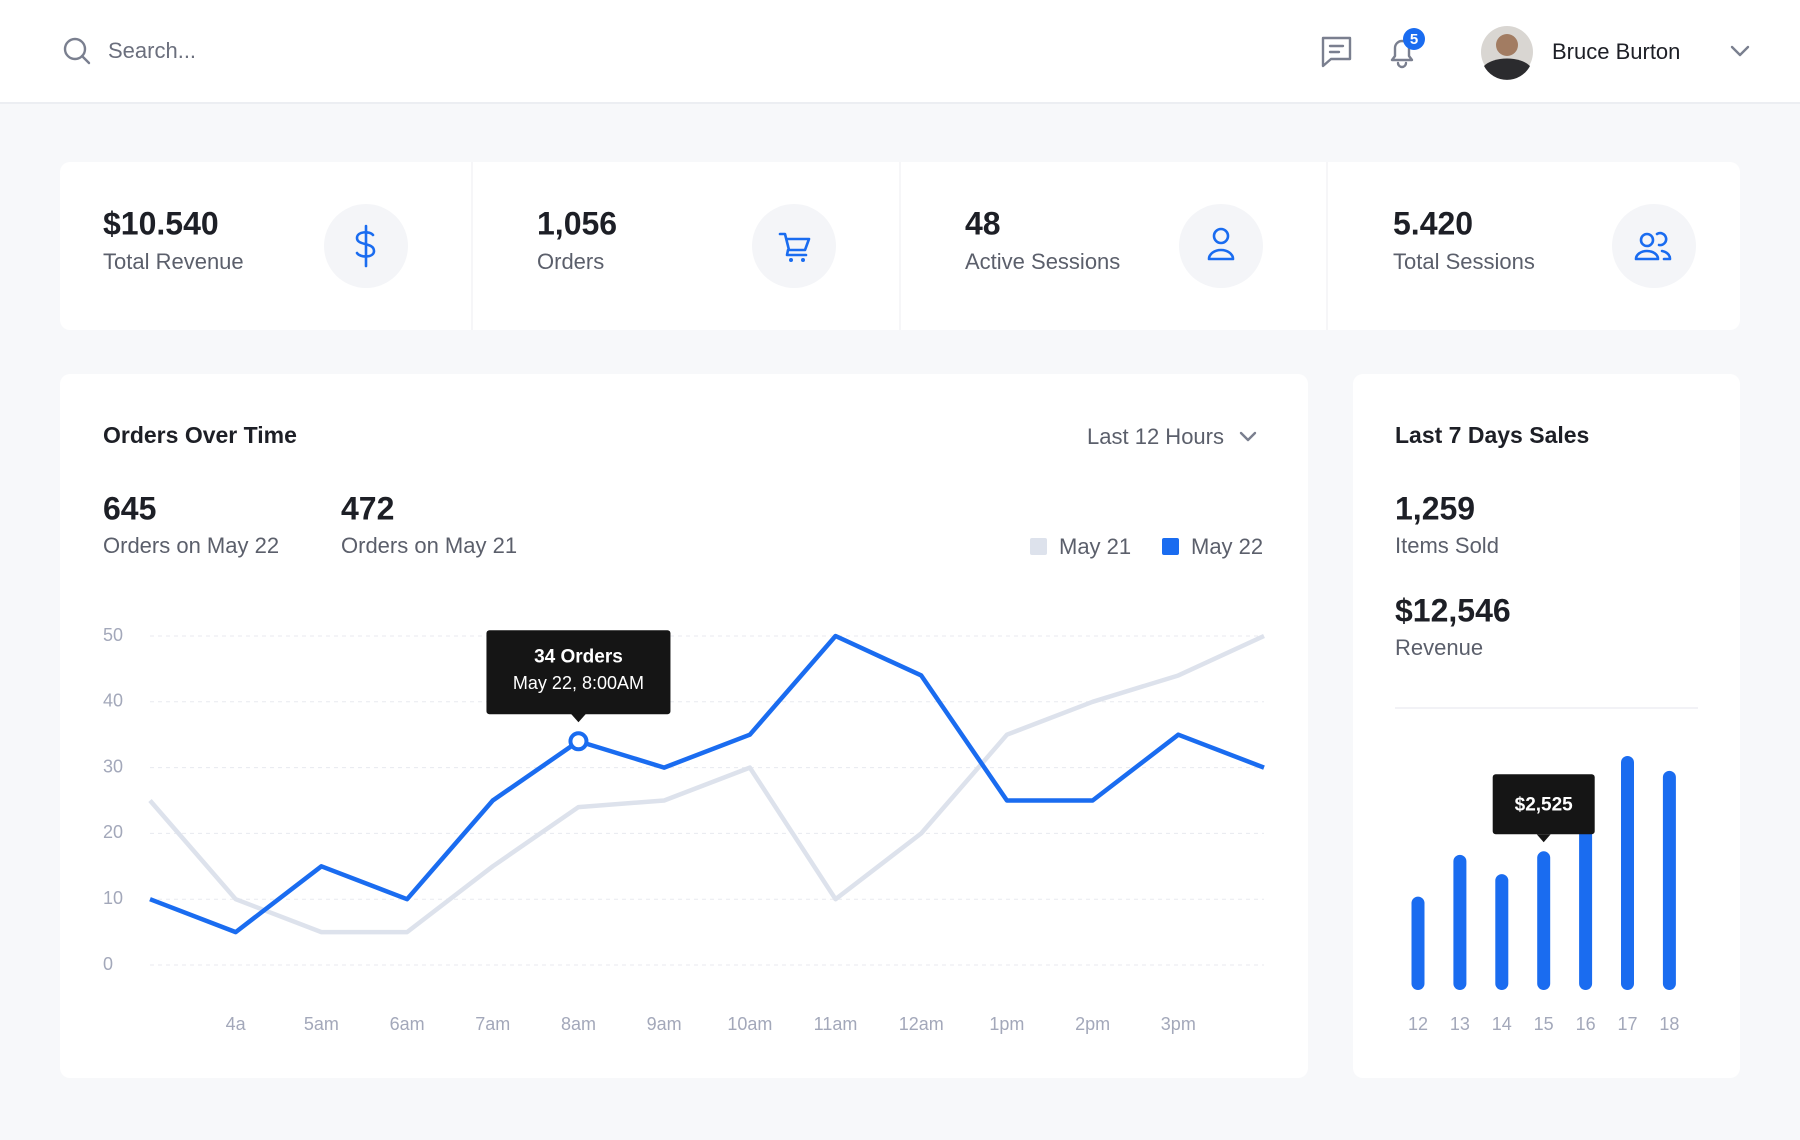 The height and width of the screenshot is (1140, 1800). Describe the element at coordinates (836, 1024) in the screenshot. I see `x-tick-label: 11am` at that location.